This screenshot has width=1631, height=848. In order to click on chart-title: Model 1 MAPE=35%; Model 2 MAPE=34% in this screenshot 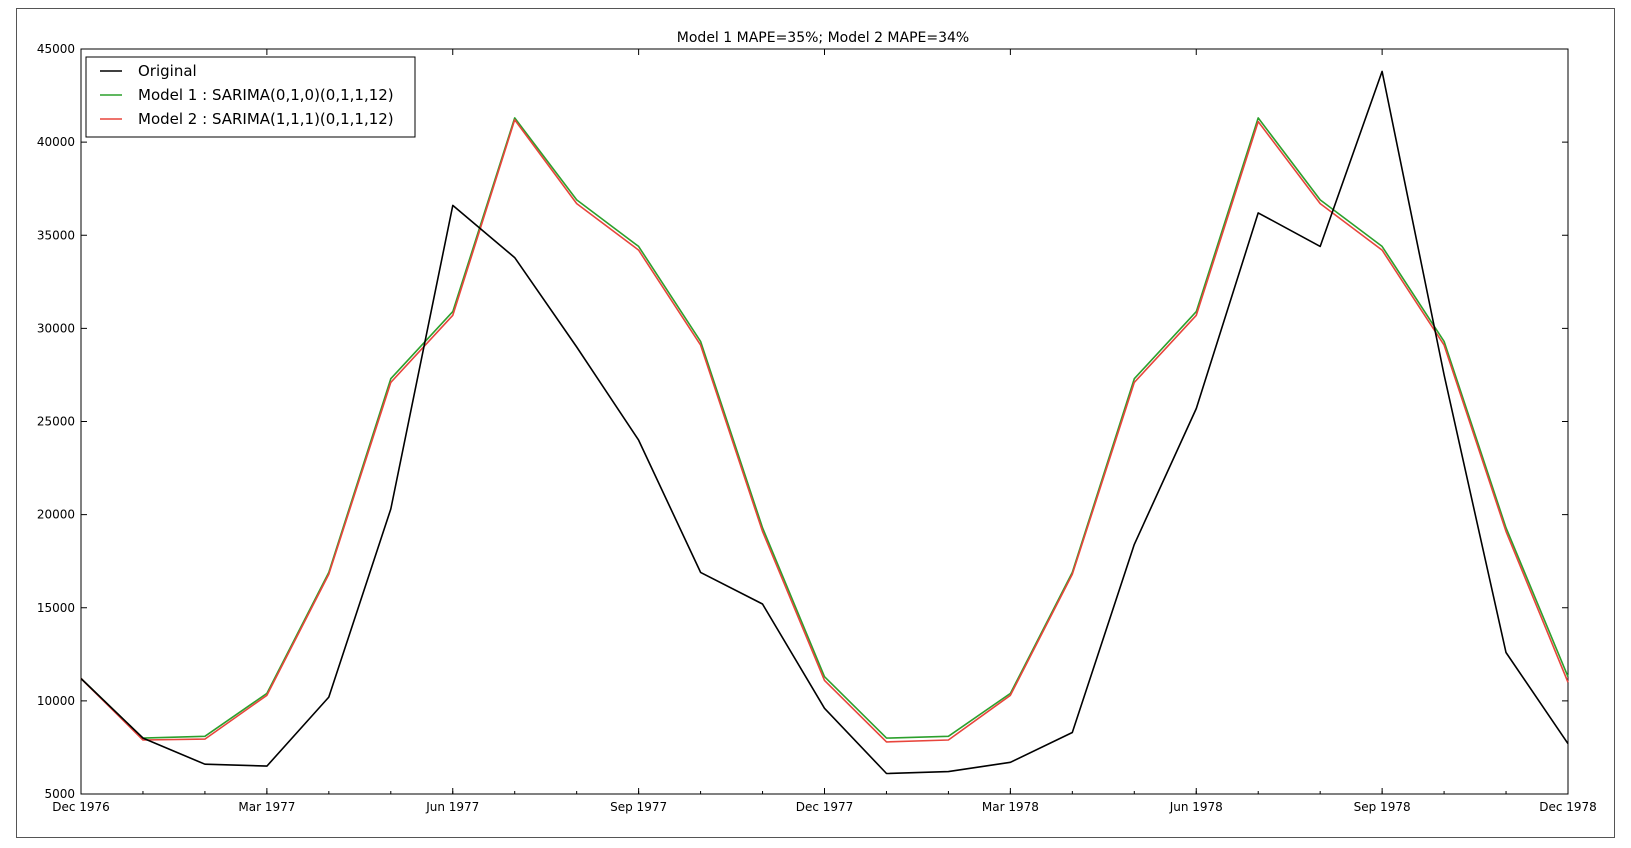, I will do `click(823, 38)`.